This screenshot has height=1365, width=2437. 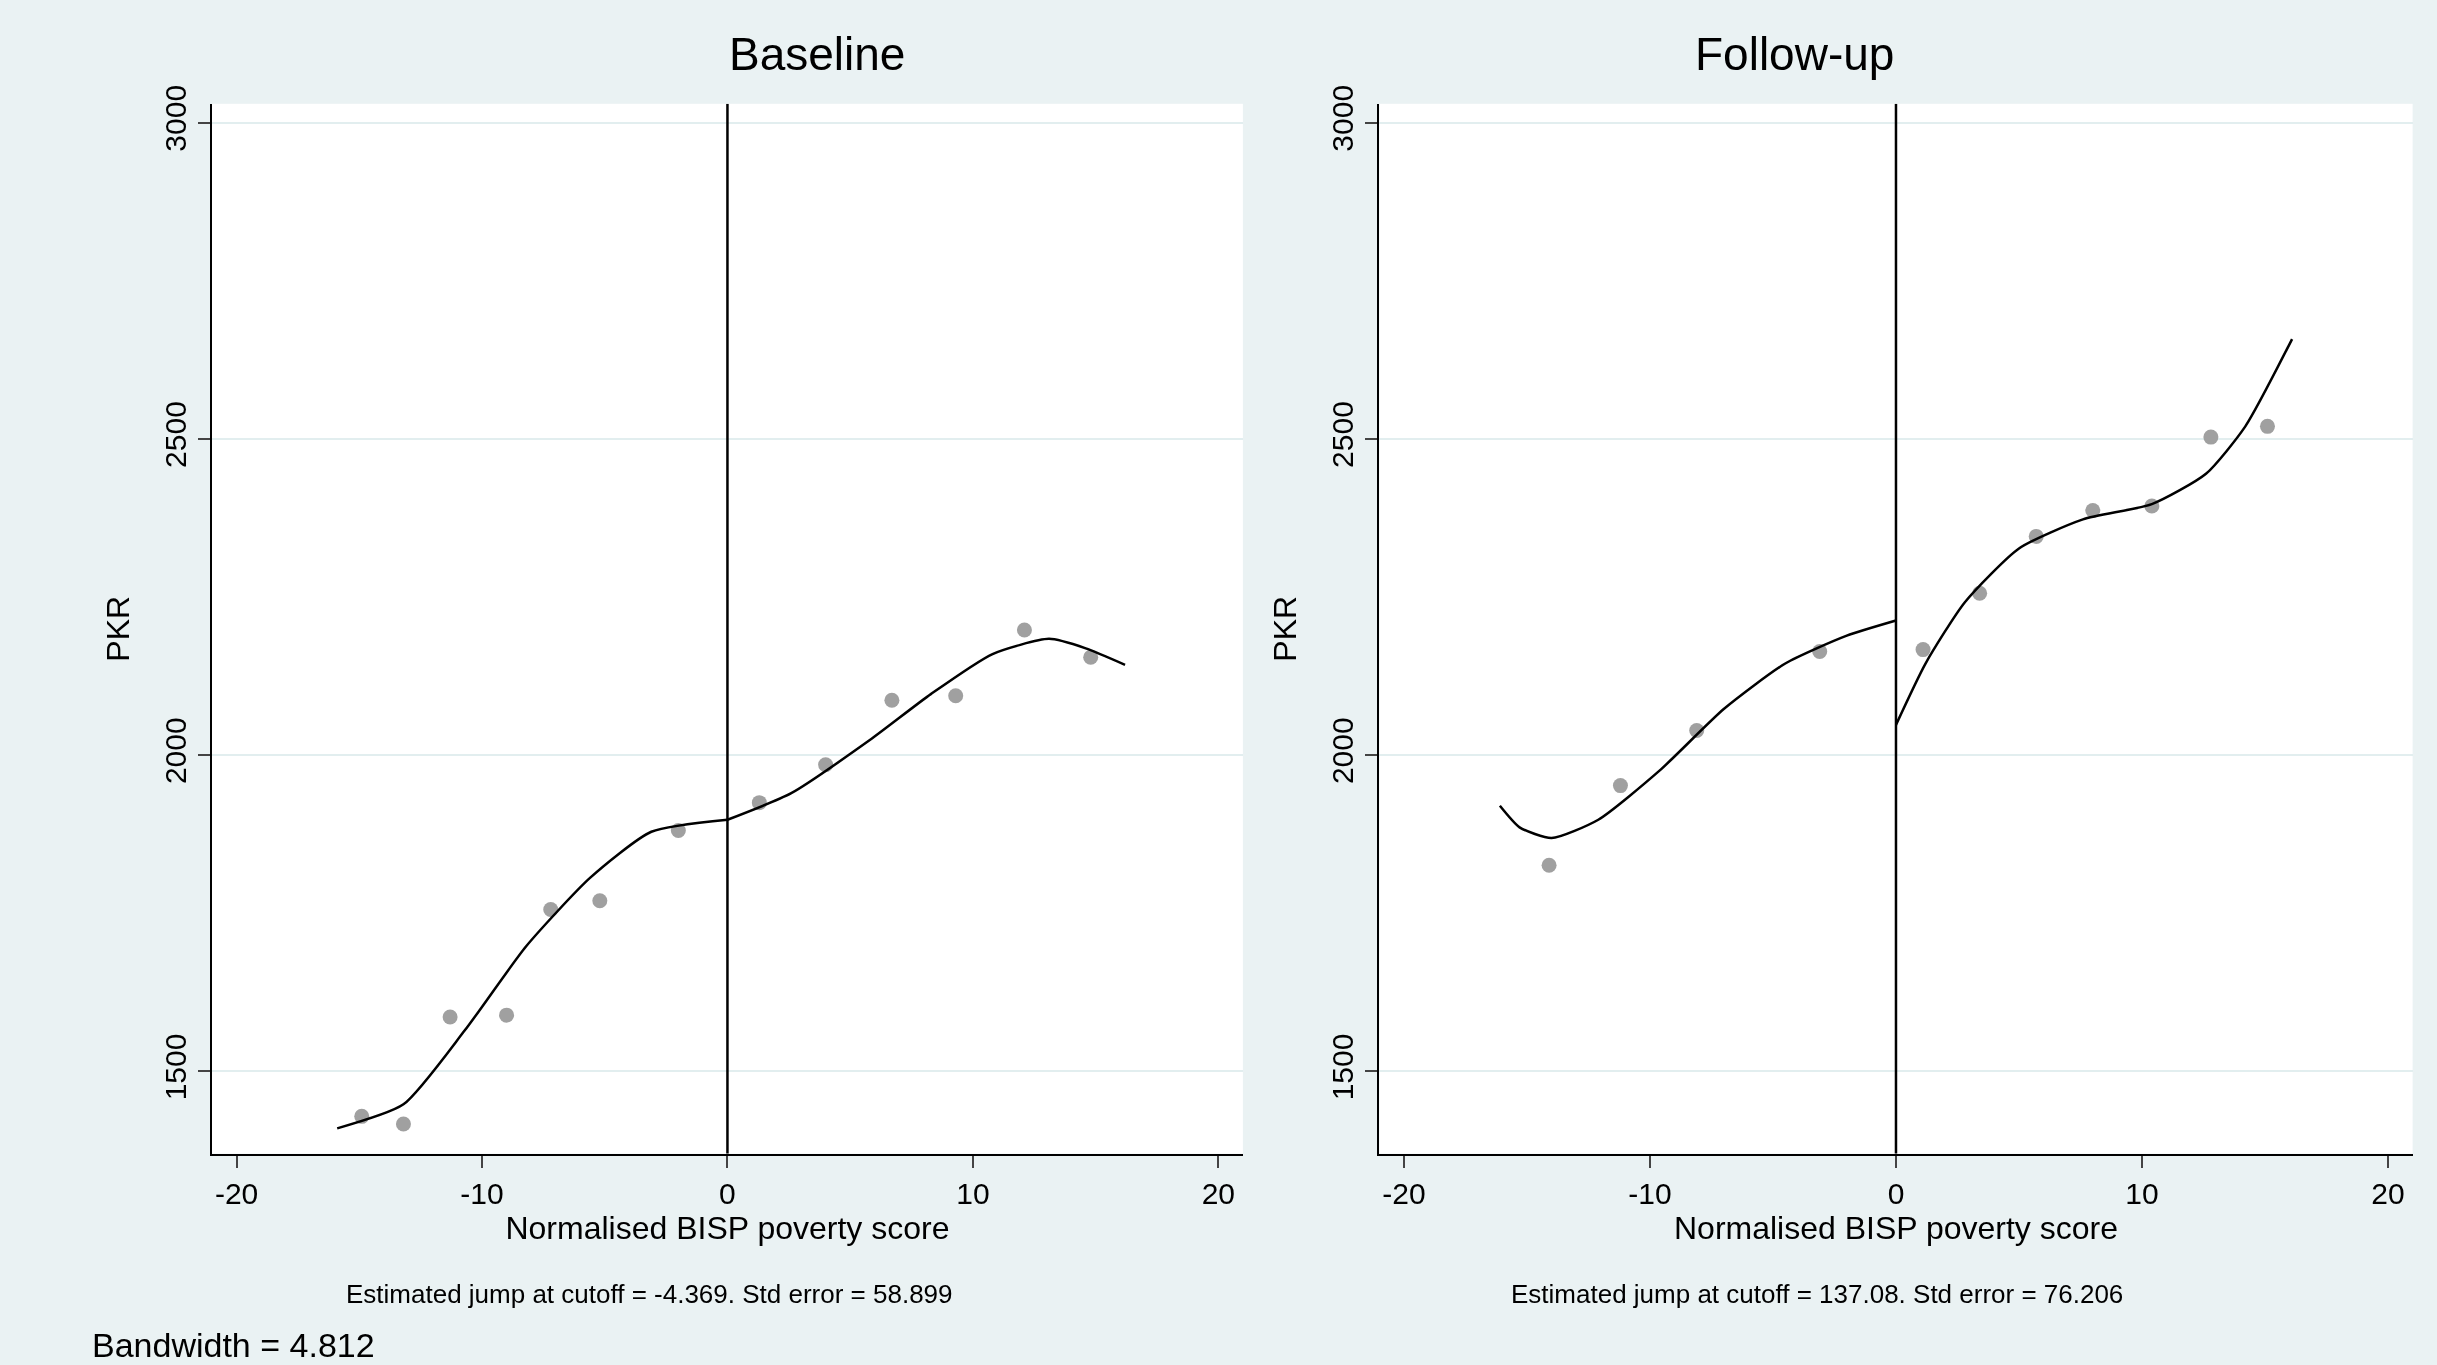 What do you see at coordinates (233, 1345) in the screenshot?
I see `text: Bandwidth = 4.812` at bounding box center [233, 1345].